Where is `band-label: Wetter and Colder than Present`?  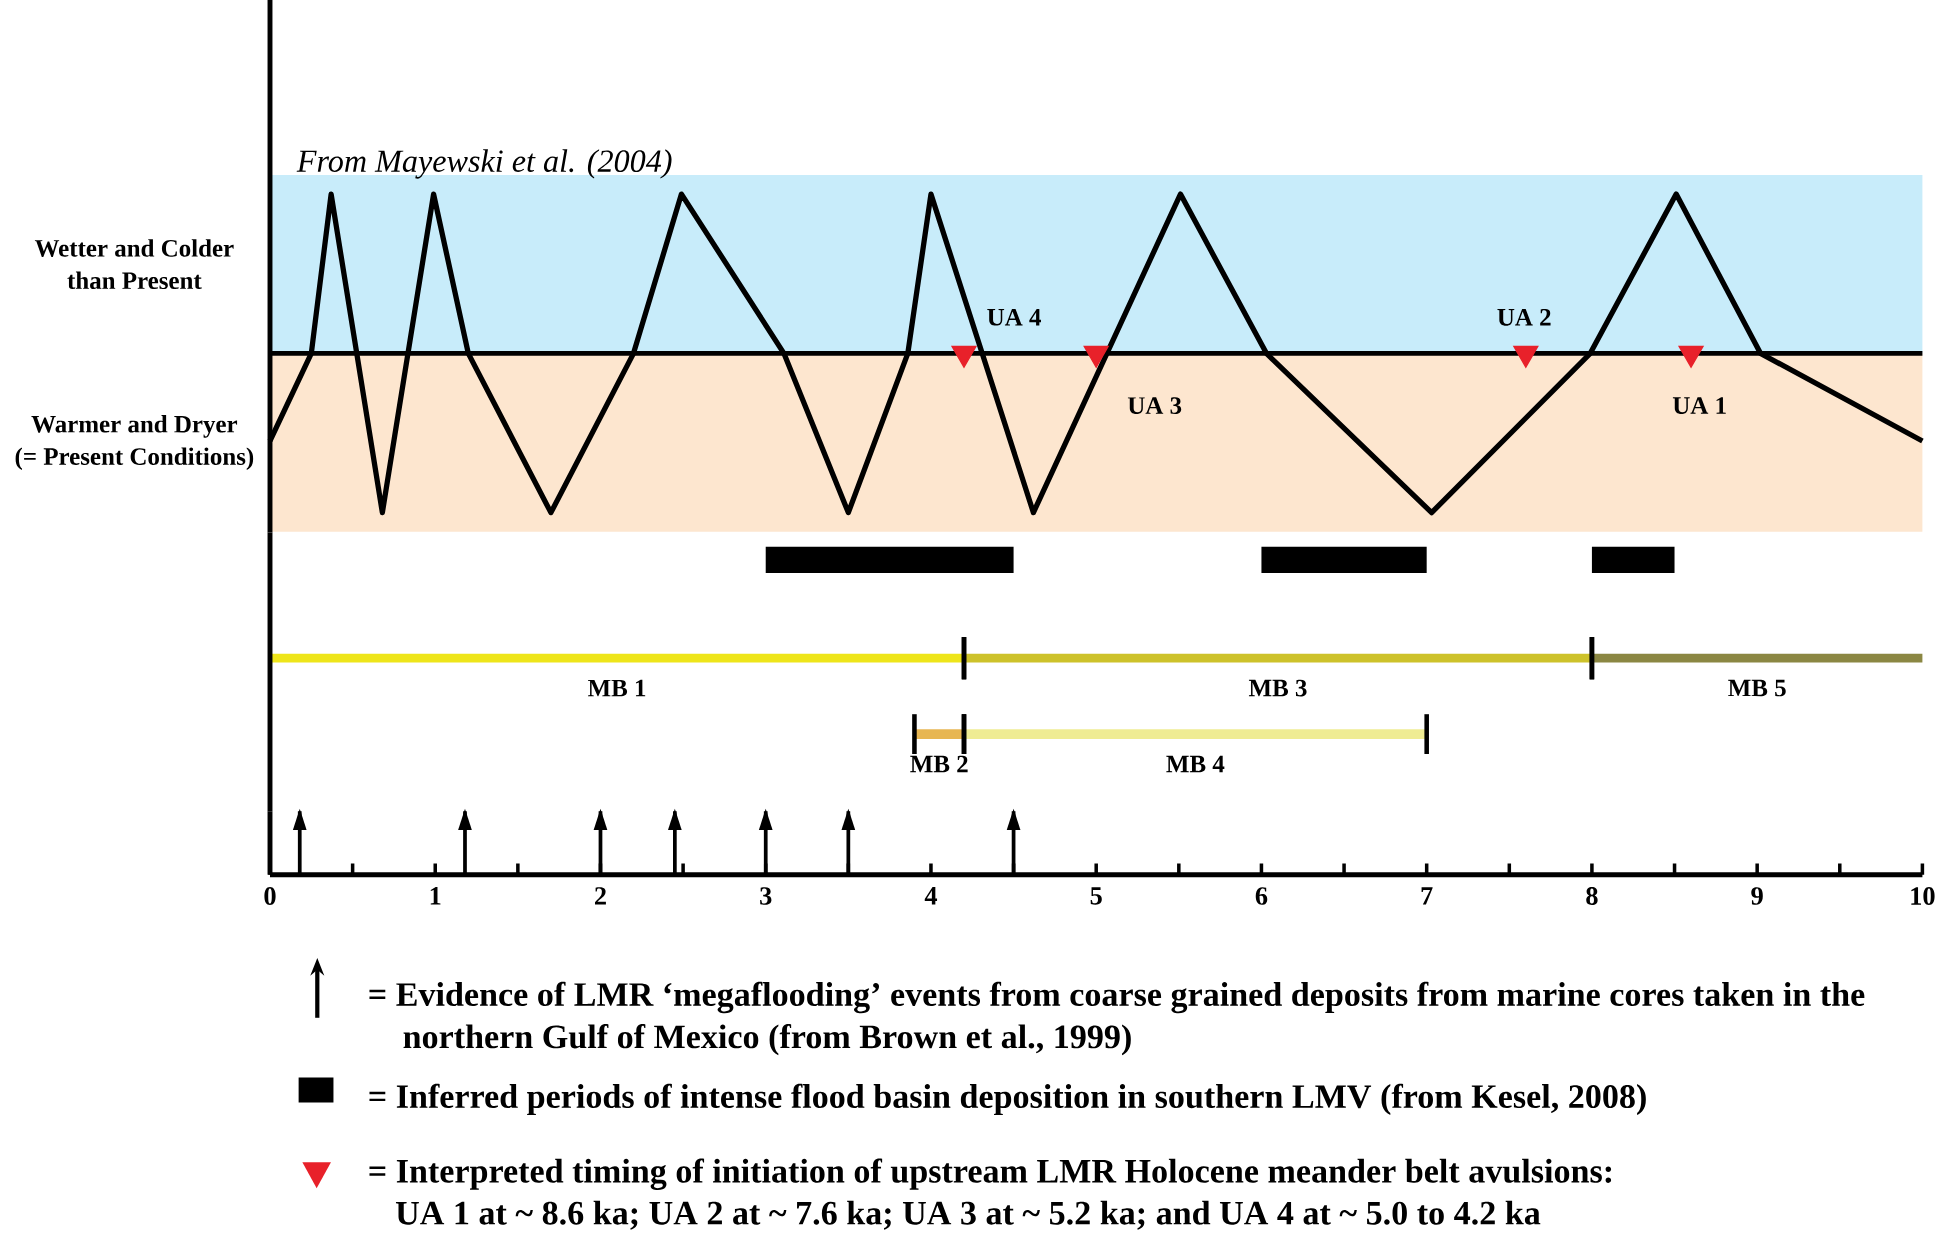
band-label: Wetter and Colder than Present is located at coordinates (134, 264).